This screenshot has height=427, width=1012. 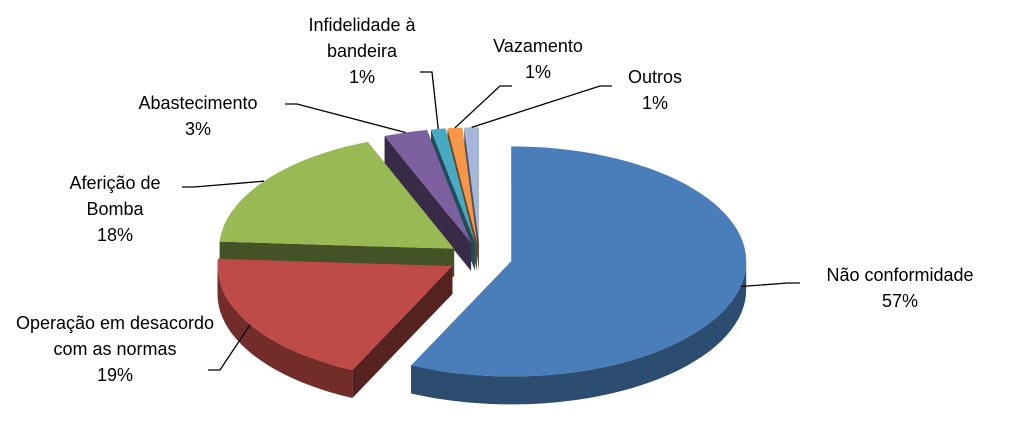 What do you see at coordinates (197, 129) in the screenshot?
I see `value-label: 3%` at bounding box center [197, 129].